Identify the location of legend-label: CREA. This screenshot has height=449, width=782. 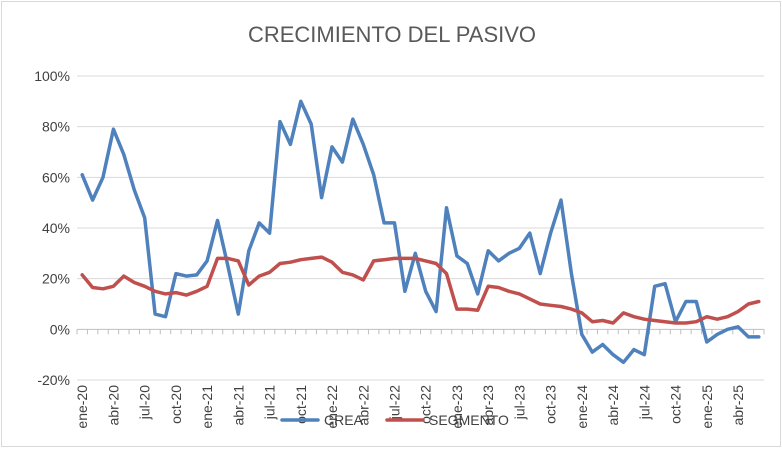
(344, 420).